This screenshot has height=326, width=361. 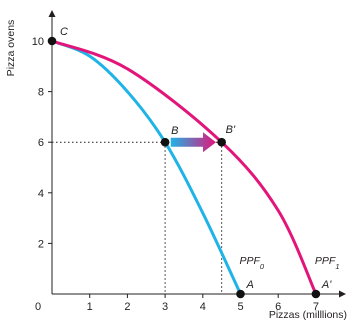 I want to click on y-tick-label: 2, so click(x=41, y=244).